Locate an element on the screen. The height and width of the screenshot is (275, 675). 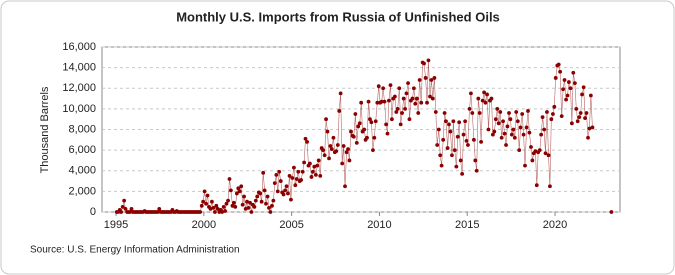
y-tick-label: 14,000 is located at coordinates (79, 68).